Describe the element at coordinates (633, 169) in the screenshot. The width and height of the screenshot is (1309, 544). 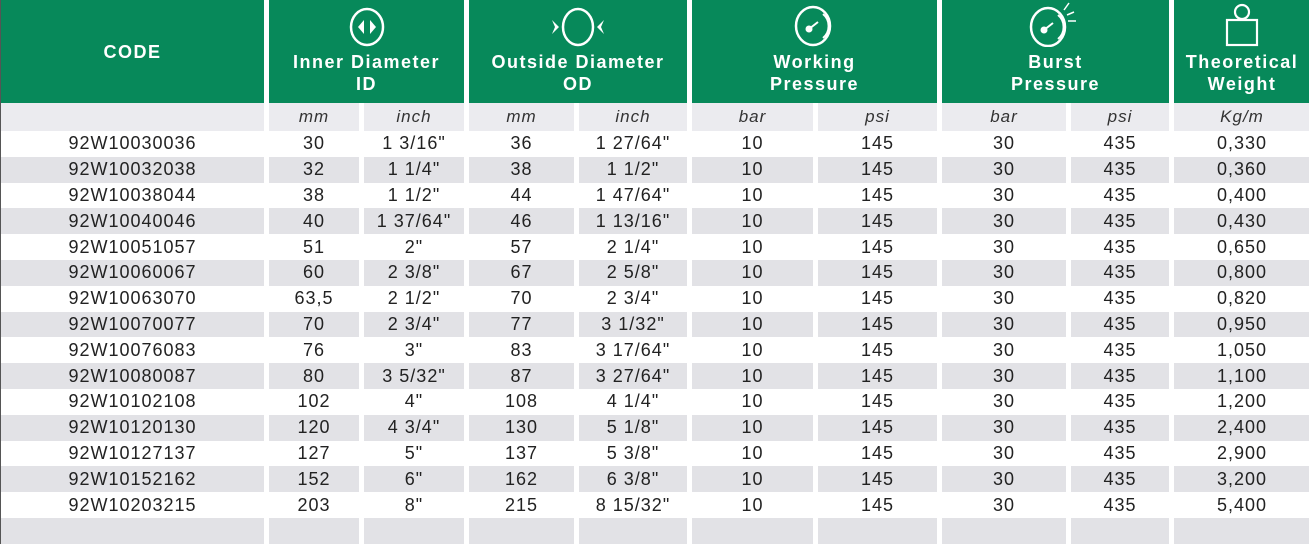
I see `cell-od-inch: 1 1/2"` at that location.